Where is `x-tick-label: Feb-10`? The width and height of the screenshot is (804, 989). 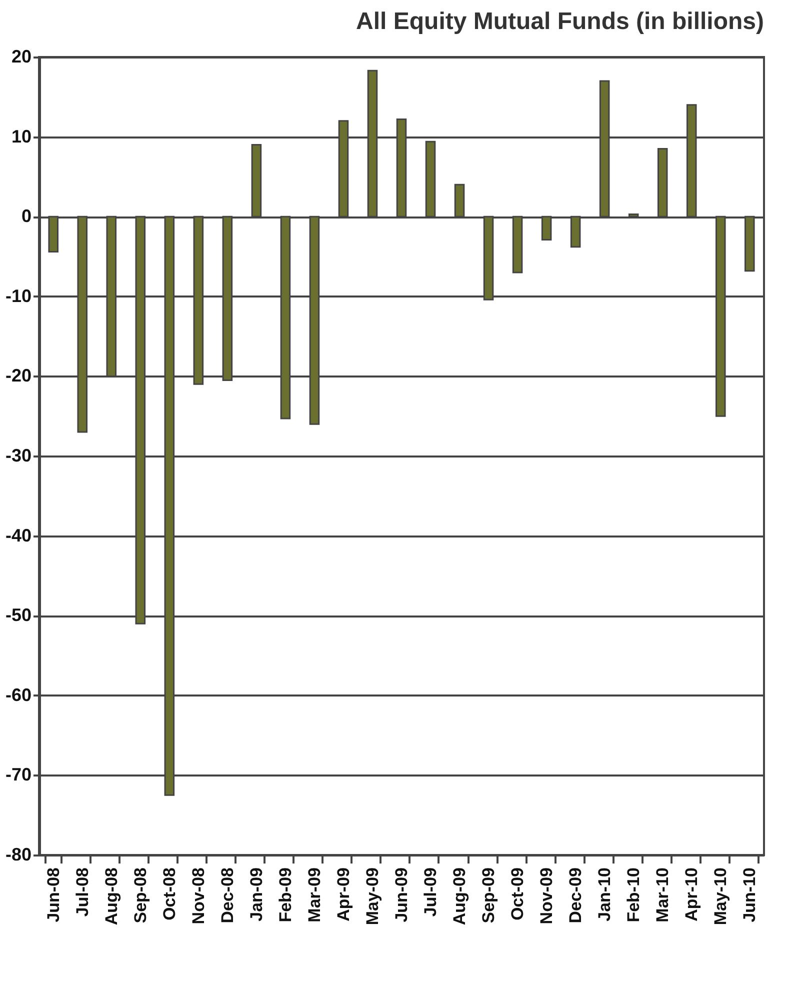 x-tick-label: Feb-10 is located at coordinates (634, 895).